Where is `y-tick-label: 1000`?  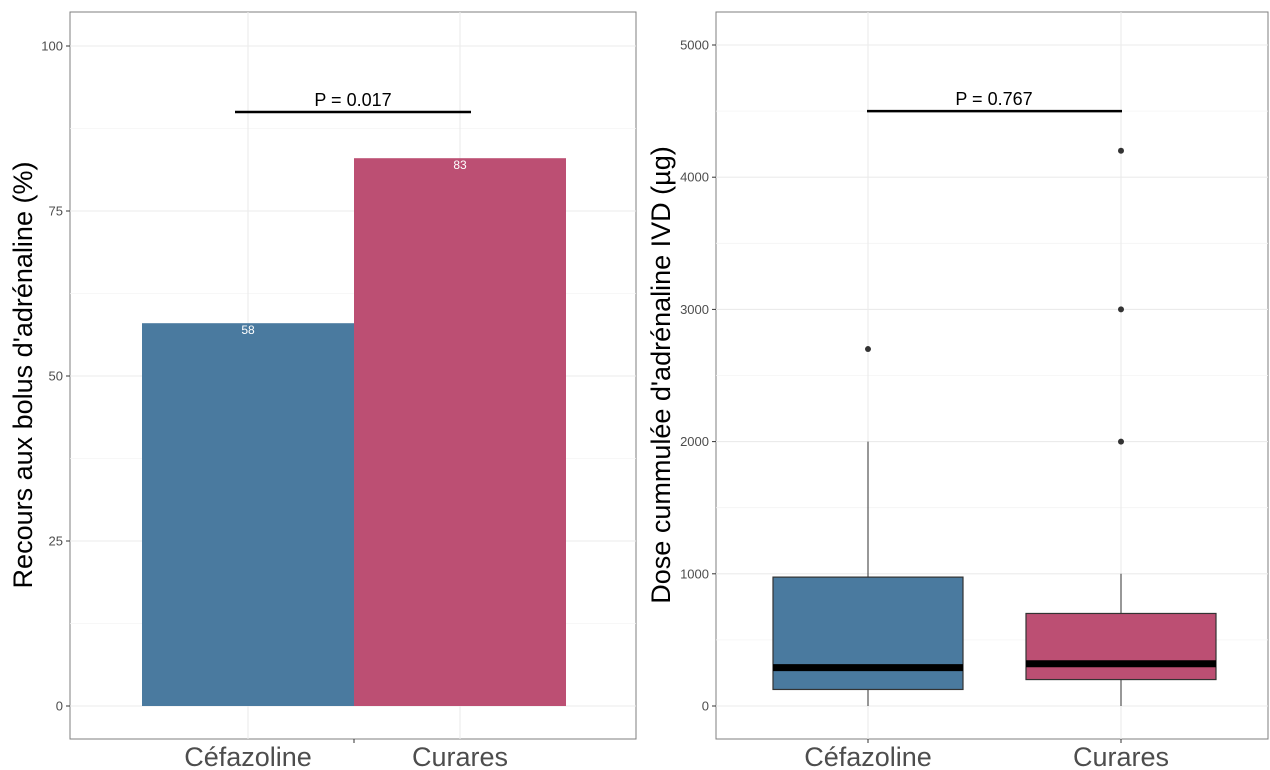
y-tick-label: 1000 is located at coordinates (694, 573).